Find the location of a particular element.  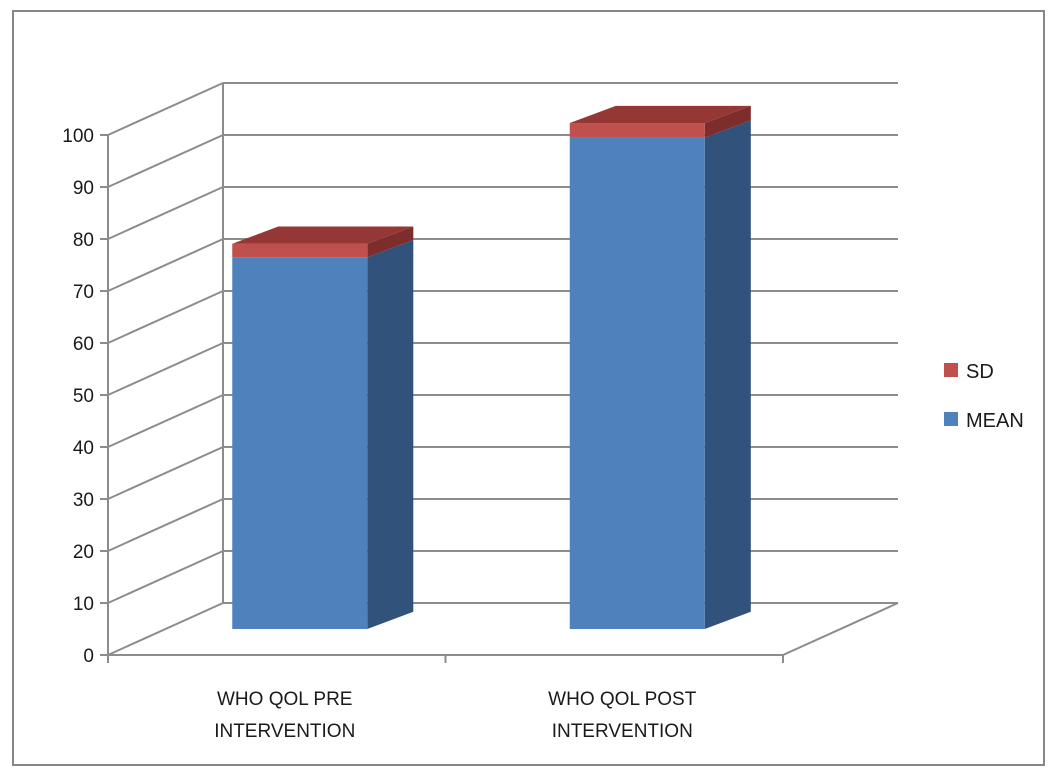

legend-label-mean: MEAN is located at coordinates (995, 421).